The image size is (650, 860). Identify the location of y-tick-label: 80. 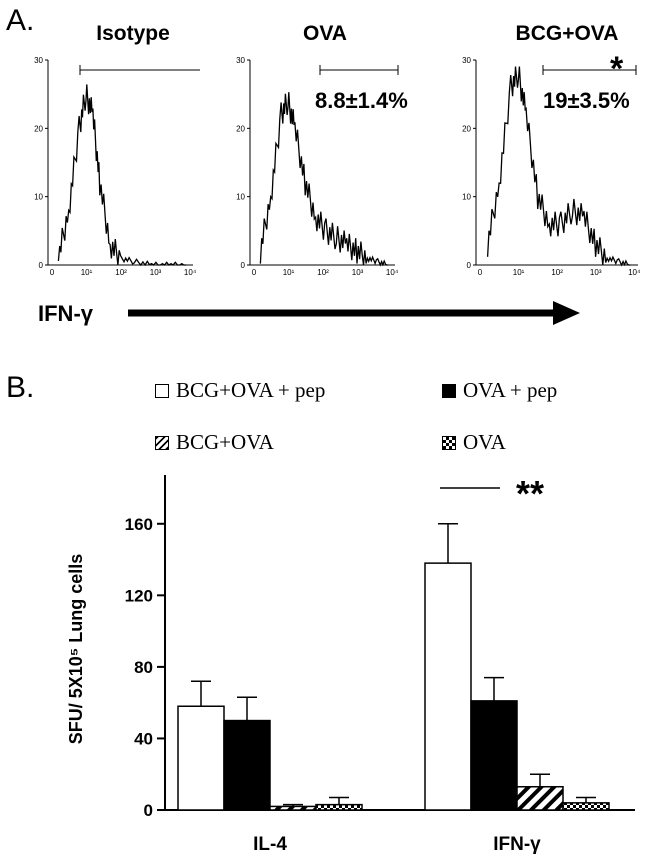
(143, 667).